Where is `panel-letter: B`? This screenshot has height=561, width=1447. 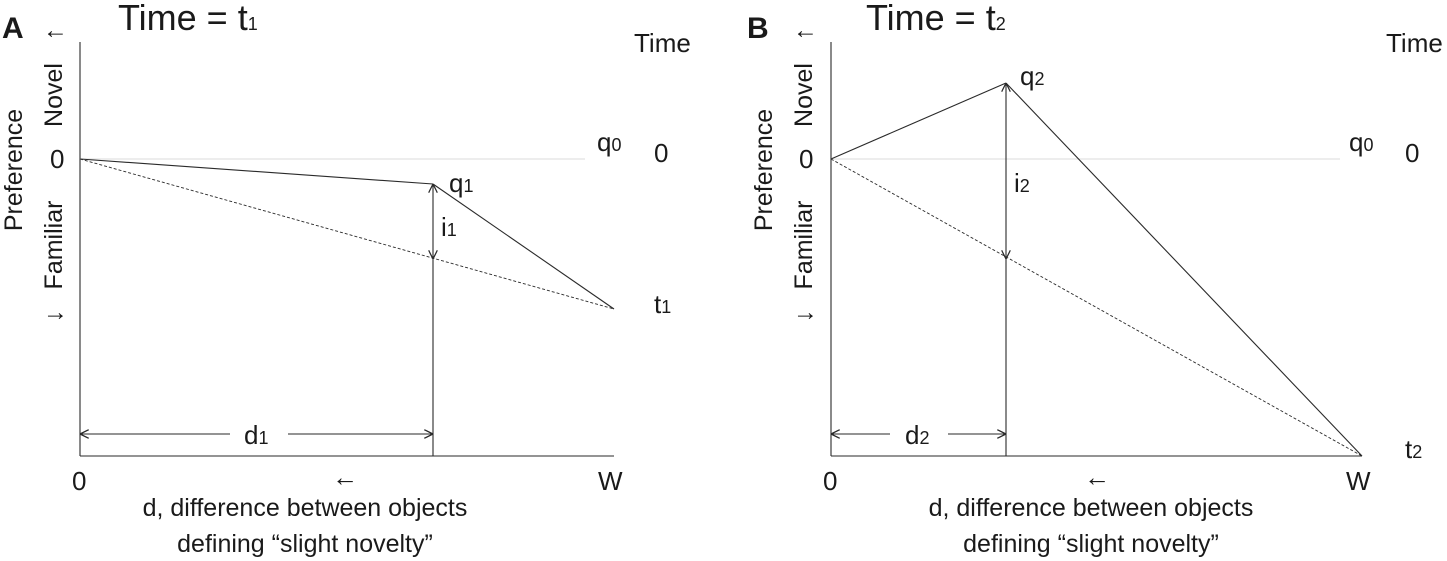 panel-letter: B is located at coordinates (758, 28).